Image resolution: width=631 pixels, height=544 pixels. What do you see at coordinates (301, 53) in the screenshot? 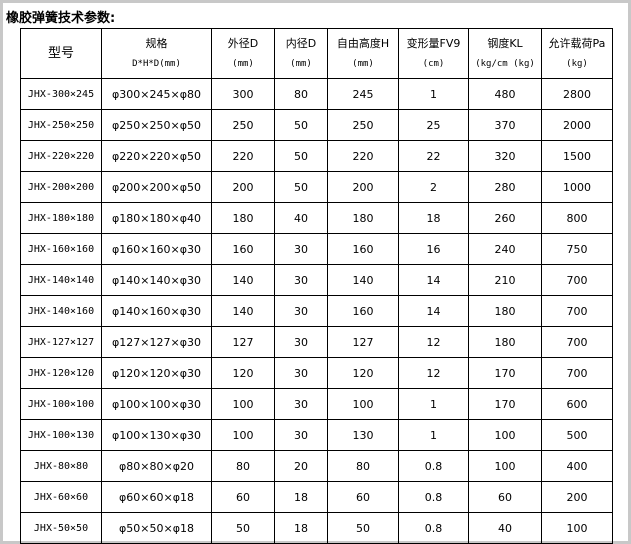
I see `column-header: 内径D (mm)` at bounding box center [301, 53].